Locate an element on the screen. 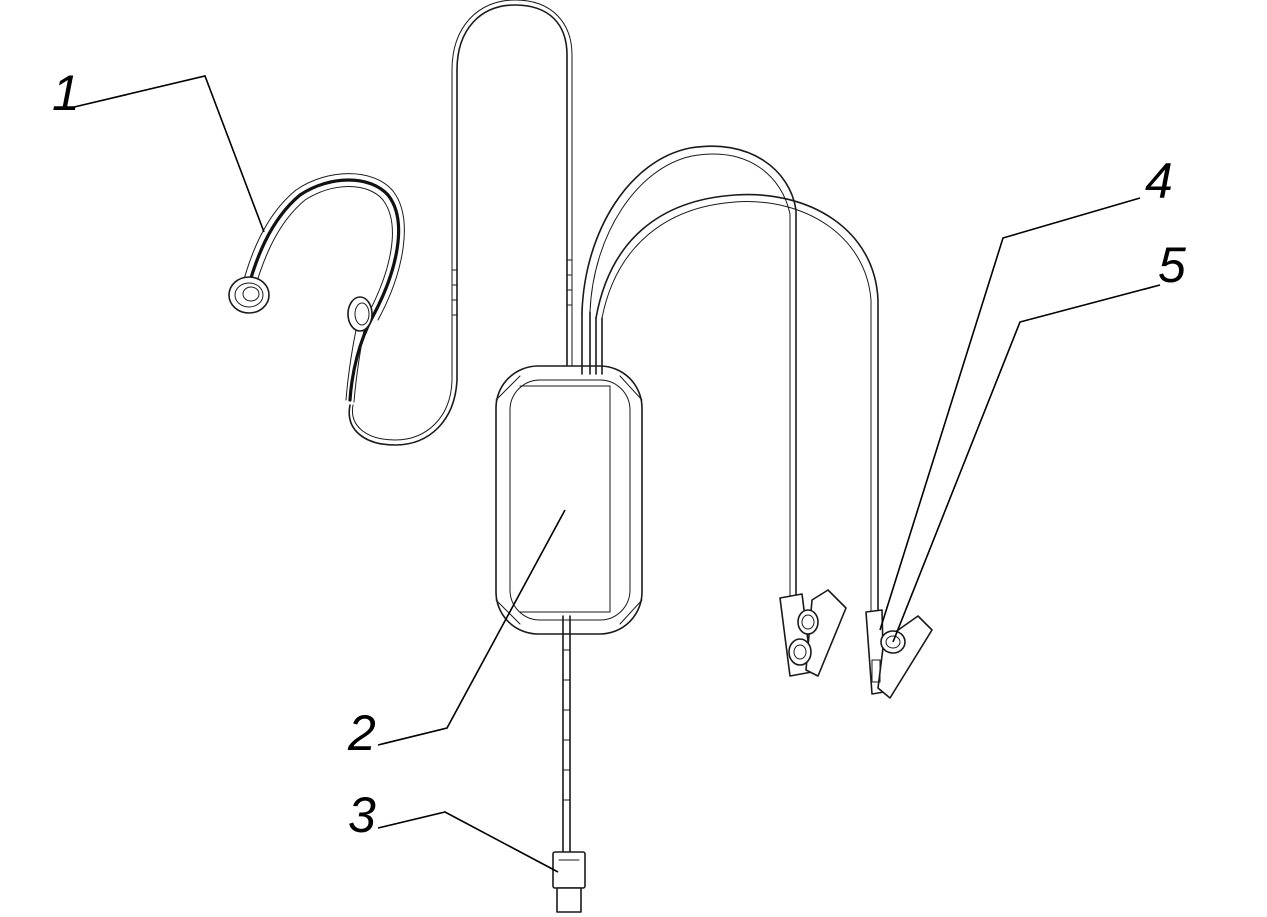 This screenshot has height=917, width=1267. control-box is located at coordinates (569, 582).